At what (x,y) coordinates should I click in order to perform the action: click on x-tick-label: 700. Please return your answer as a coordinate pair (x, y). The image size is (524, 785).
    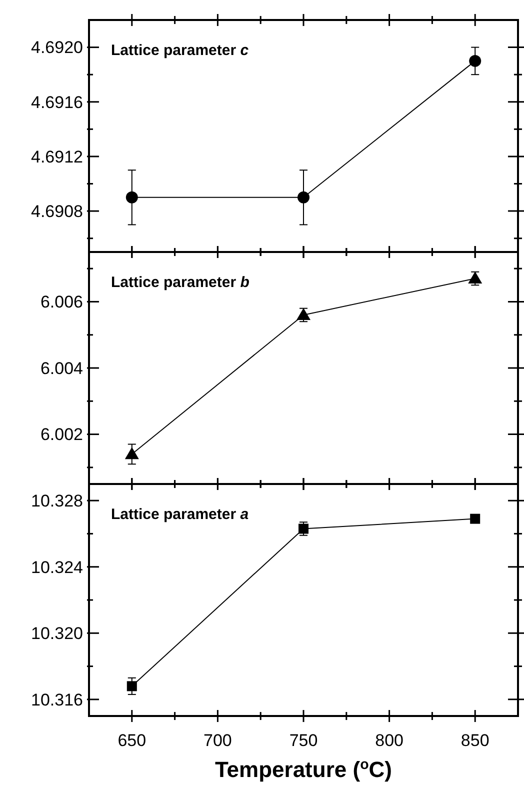
    Looking at the image, I should click on (218, 740).